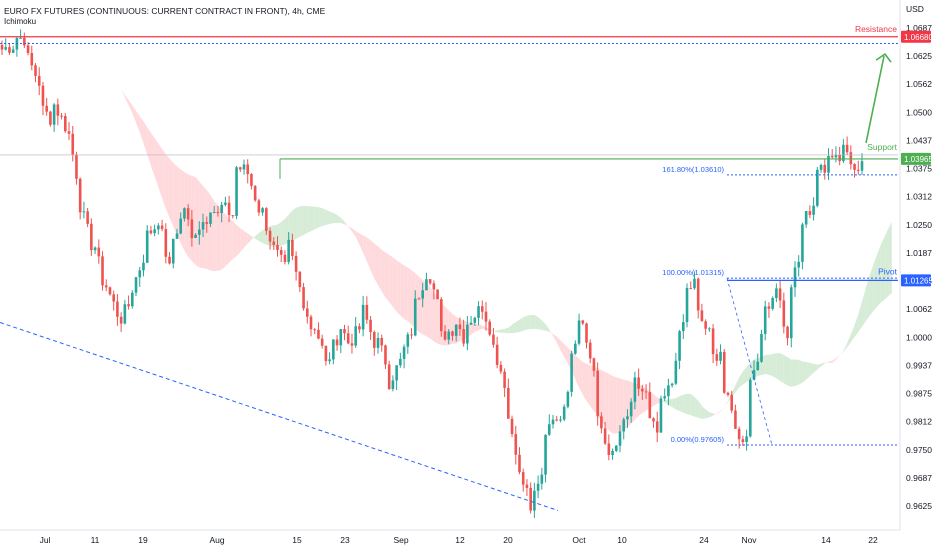 The image size is (932, 550). Describe the element at coordinates (919, 140) in the screenshot. I see `y-tick-label: 1.04375` at that location.